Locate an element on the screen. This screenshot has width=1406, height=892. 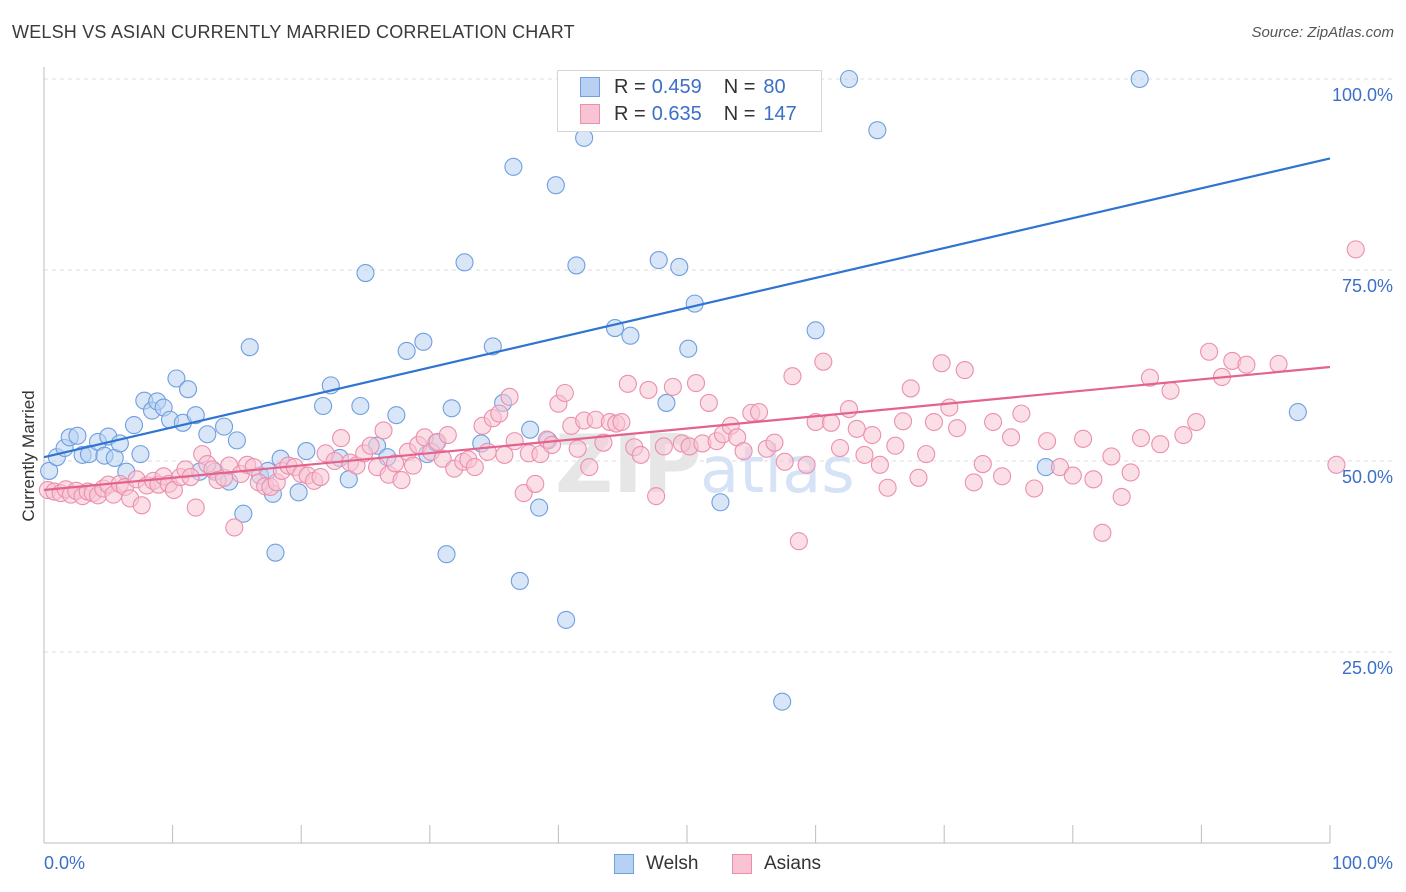
asians-legend-swatch is located at coordinates (742, 864).